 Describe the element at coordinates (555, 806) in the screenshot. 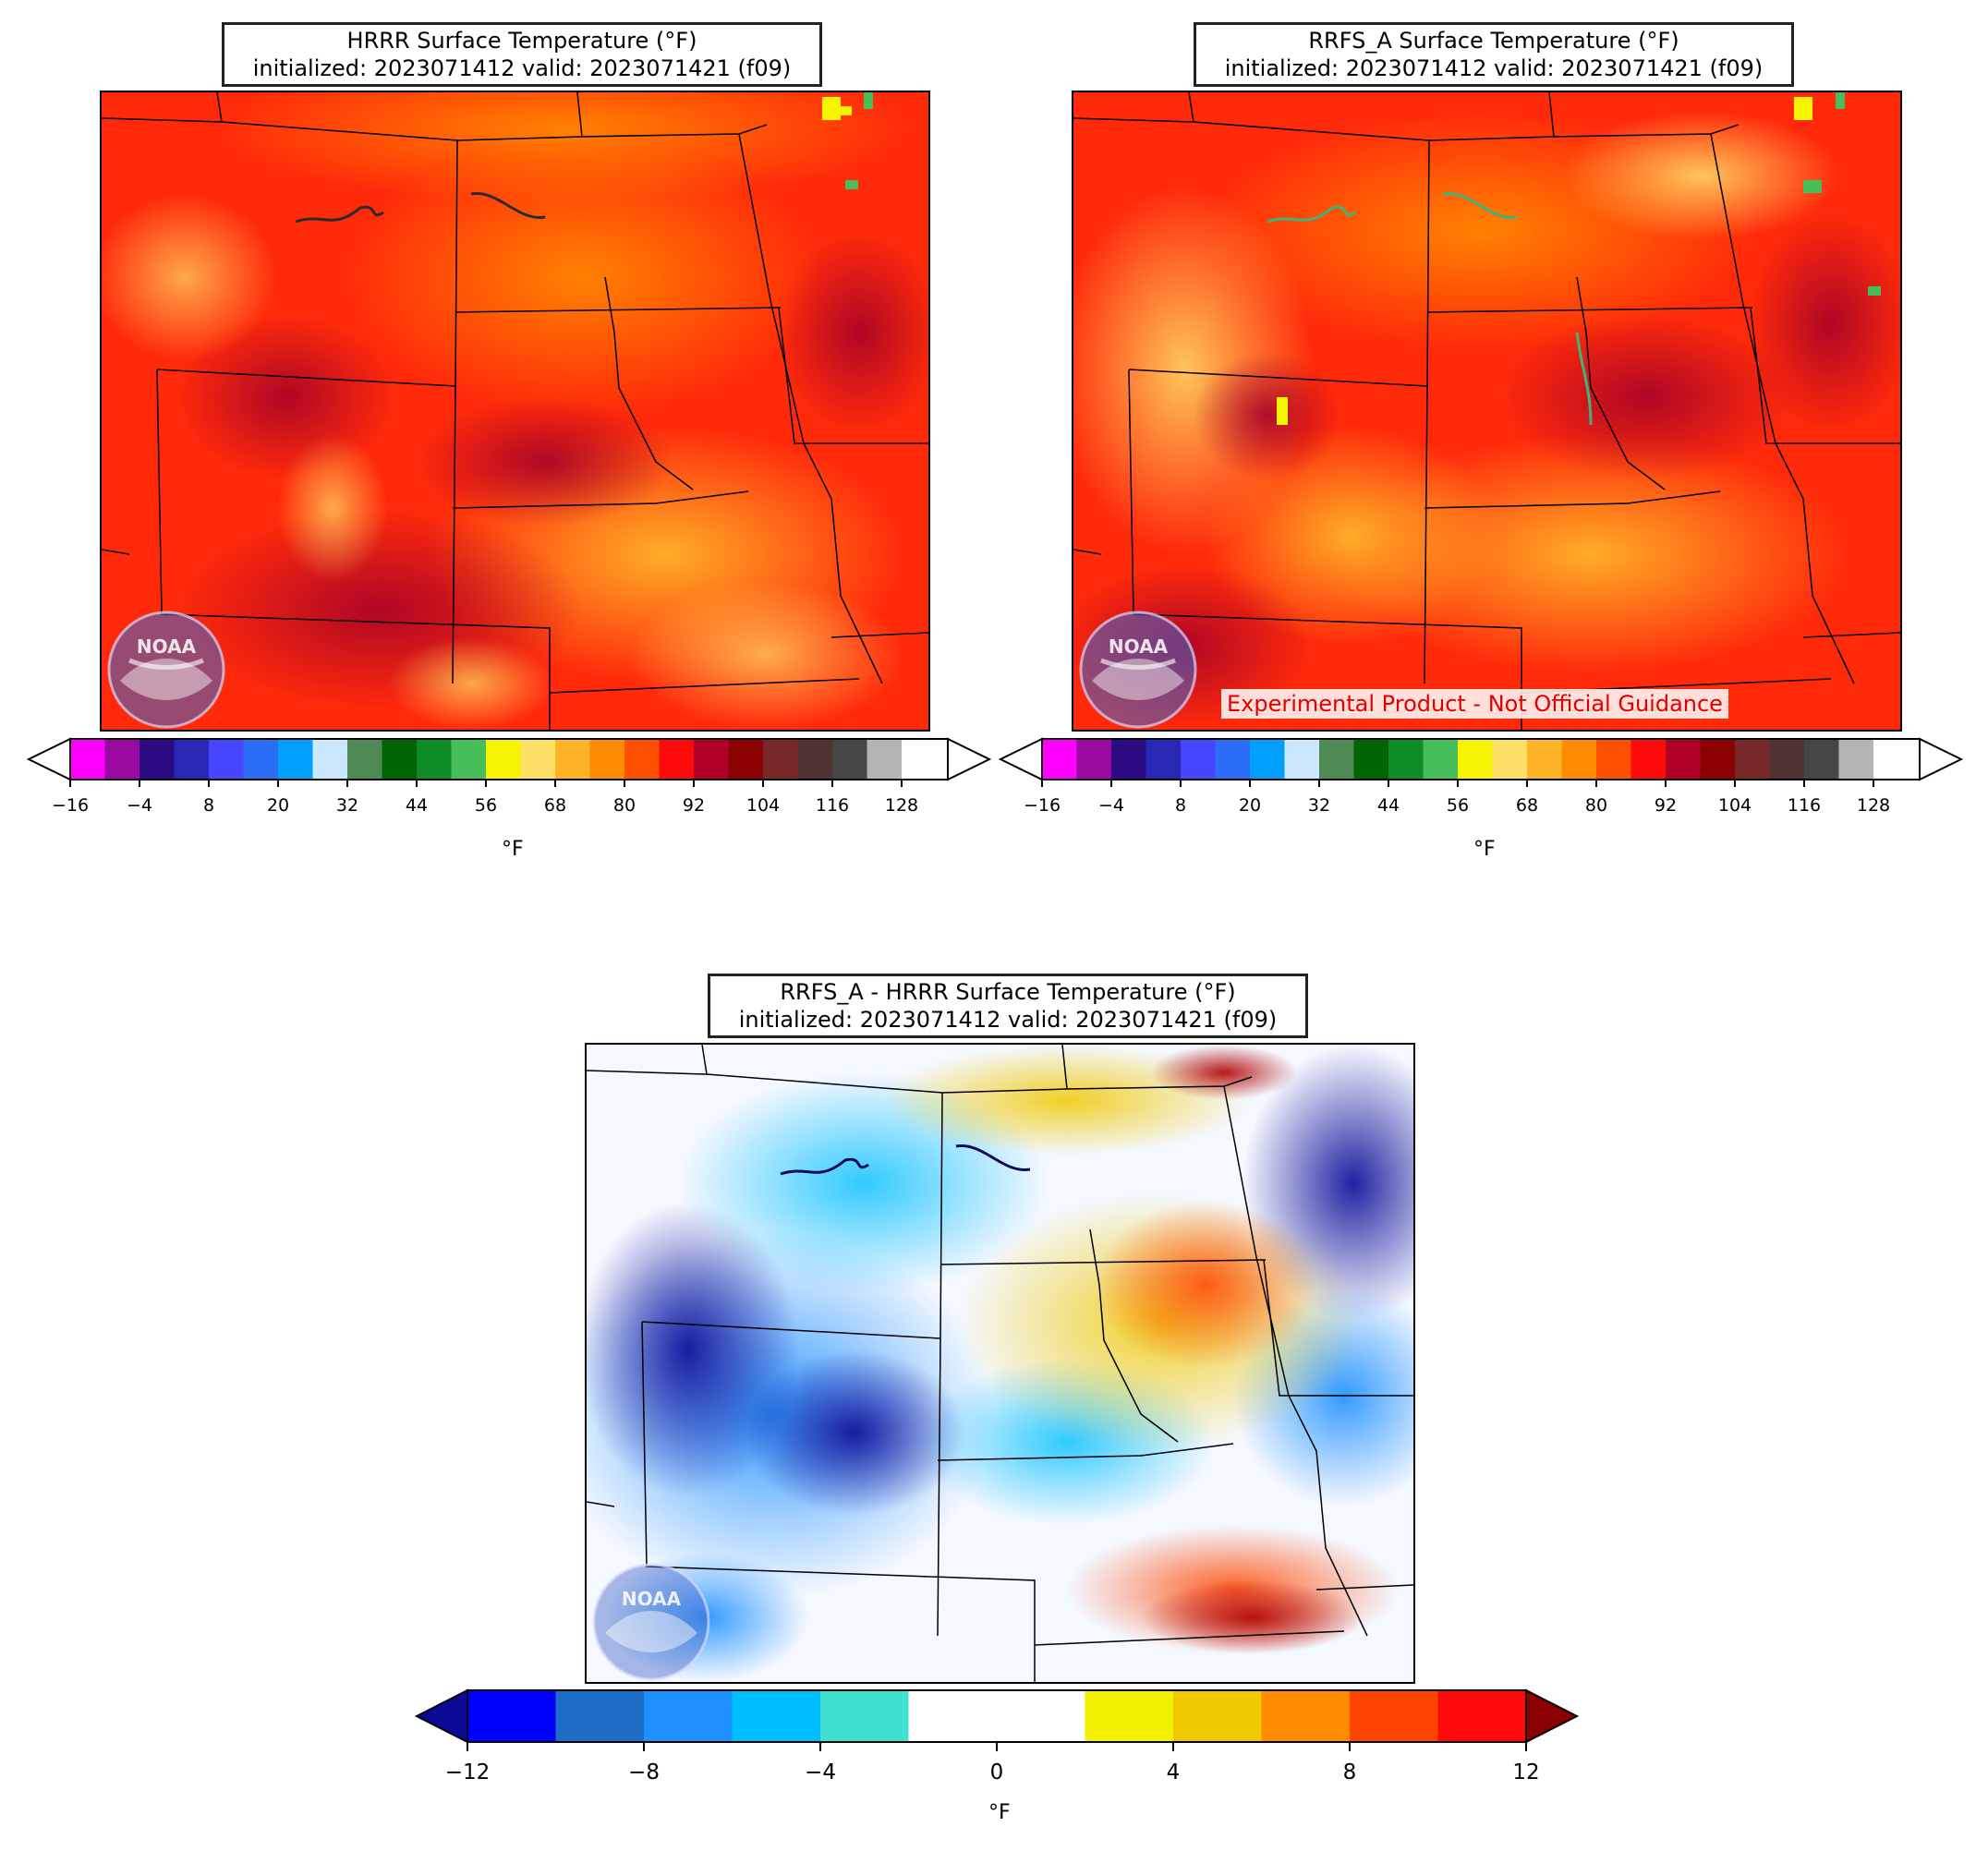

I see `colorbar-tick-label: 68` at that location.